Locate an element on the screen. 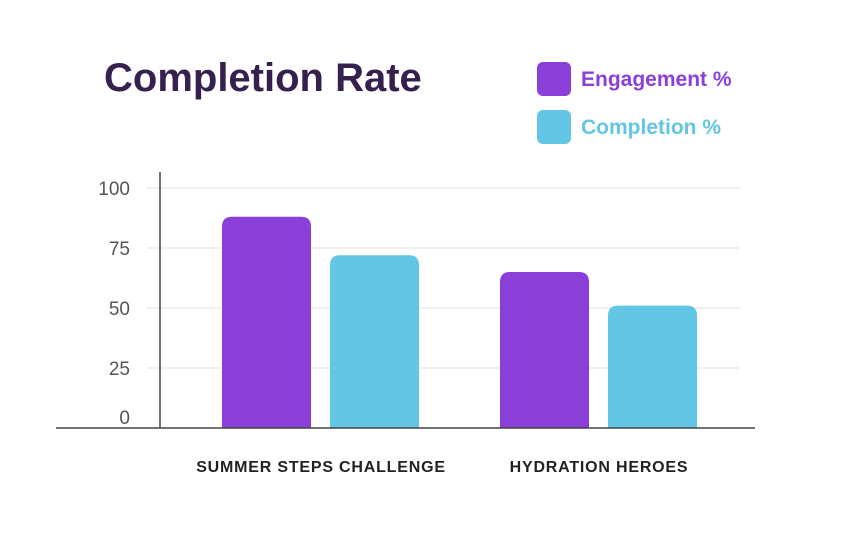  category-label: SUMMER STEPS CHALLENGE is located at coordinates (321, 467).